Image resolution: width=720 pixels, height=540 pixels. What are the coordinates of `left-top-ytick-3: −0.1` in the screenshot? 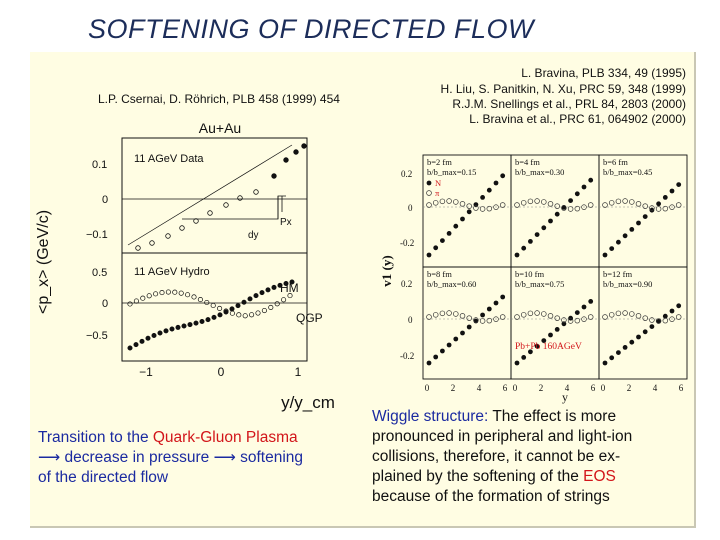 It's located at (97, 235).